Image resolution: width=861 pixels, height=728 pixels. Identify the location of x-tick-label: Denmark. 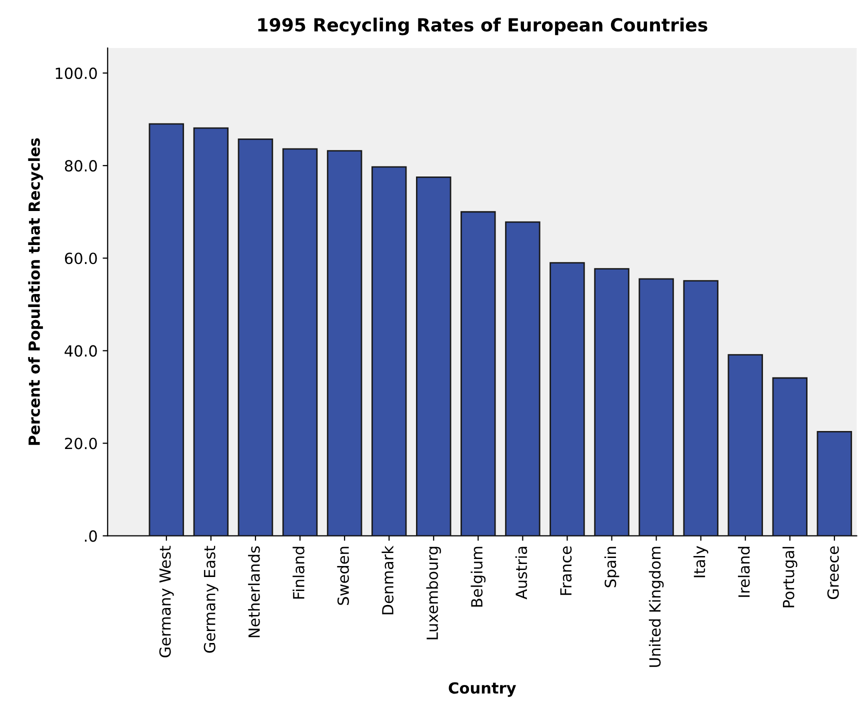
(388, 580).